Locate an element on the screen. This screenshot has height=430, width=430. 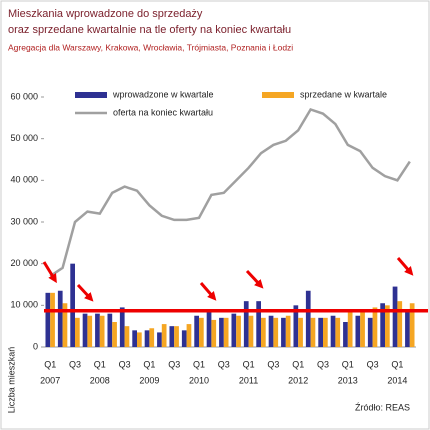
year-label: 2010 is located at coordinates (199, 380).